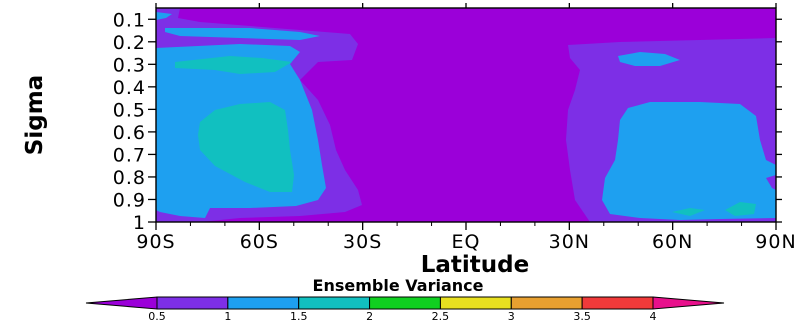  What do you see at coordinates (227, 316) in the screenshot?
I see `colorbar-level-label: 1` at bounding box center [227, 316].